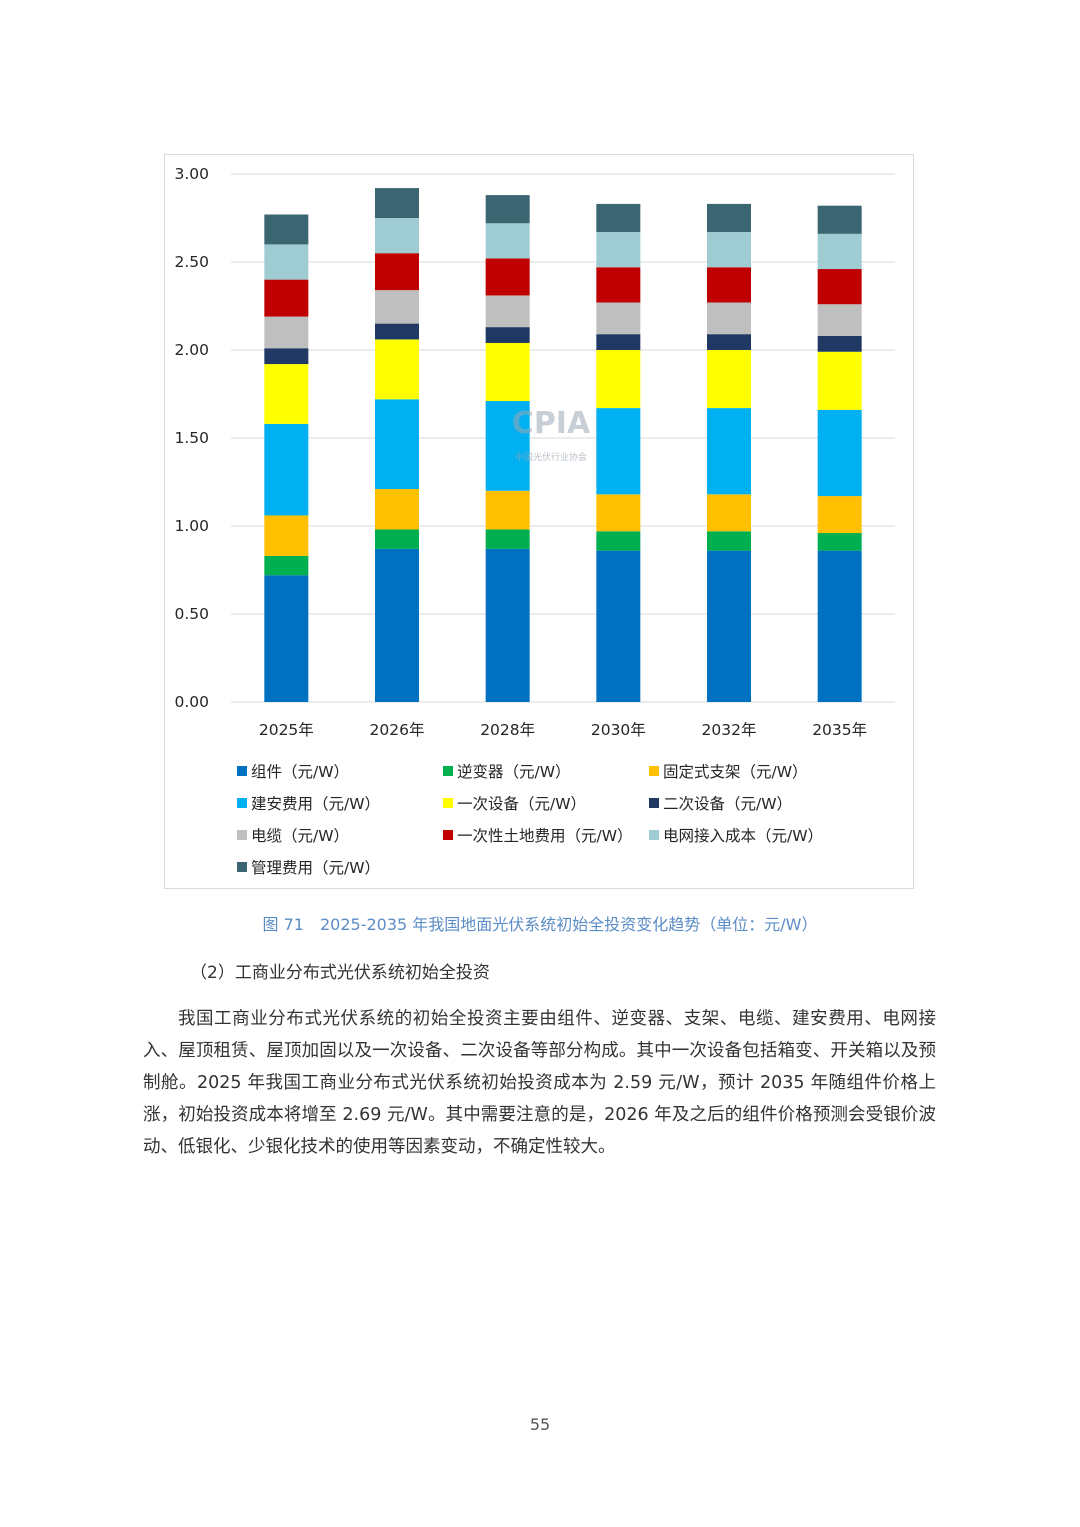  I want to click on x-tick-label: 2035年, so click(839, 730).